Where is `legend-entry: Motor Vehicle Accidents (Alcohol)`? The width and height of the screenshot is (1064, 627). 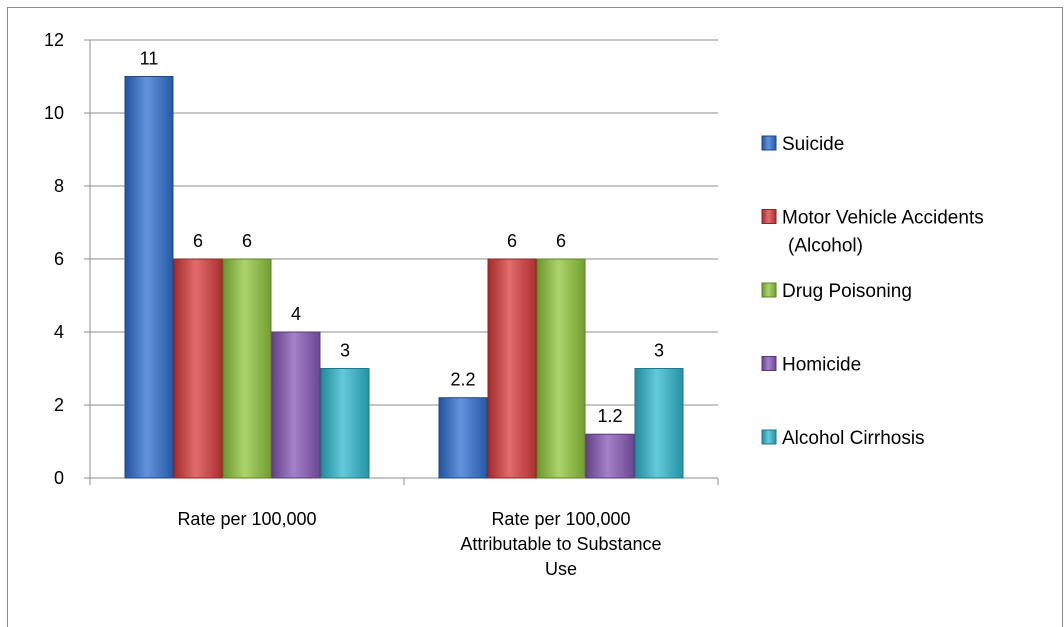
legend-entry: Motor Vehicle Accidents (Alcohol) is located at coordinates (883, 232).